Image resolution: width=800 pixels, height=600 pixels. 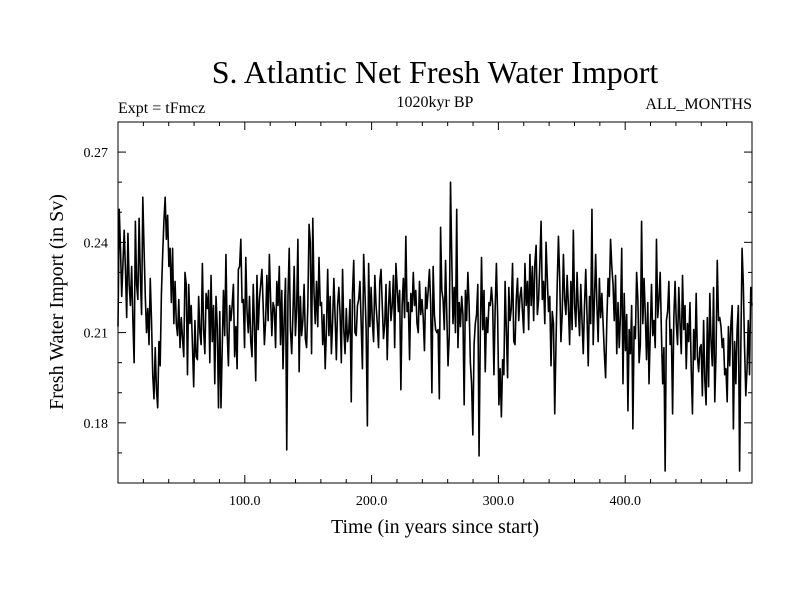 I want to click on x-tick-label: 400.0, so click(x=625, y=501).